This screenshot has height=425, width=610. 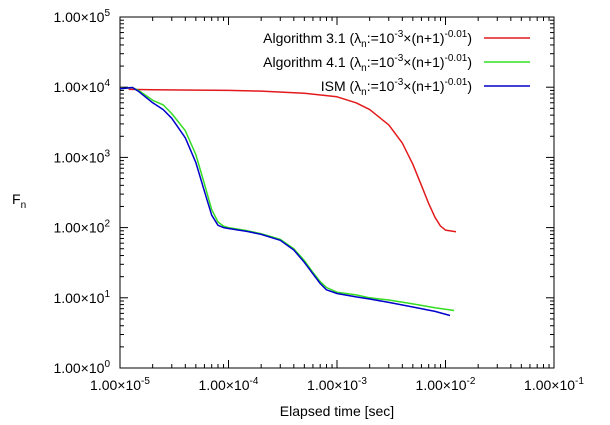 What do you see at coordinates (81, 227) in the screenshot?
I see `y-tick-label: 1.00×10²` at bounding box center [81, 227].